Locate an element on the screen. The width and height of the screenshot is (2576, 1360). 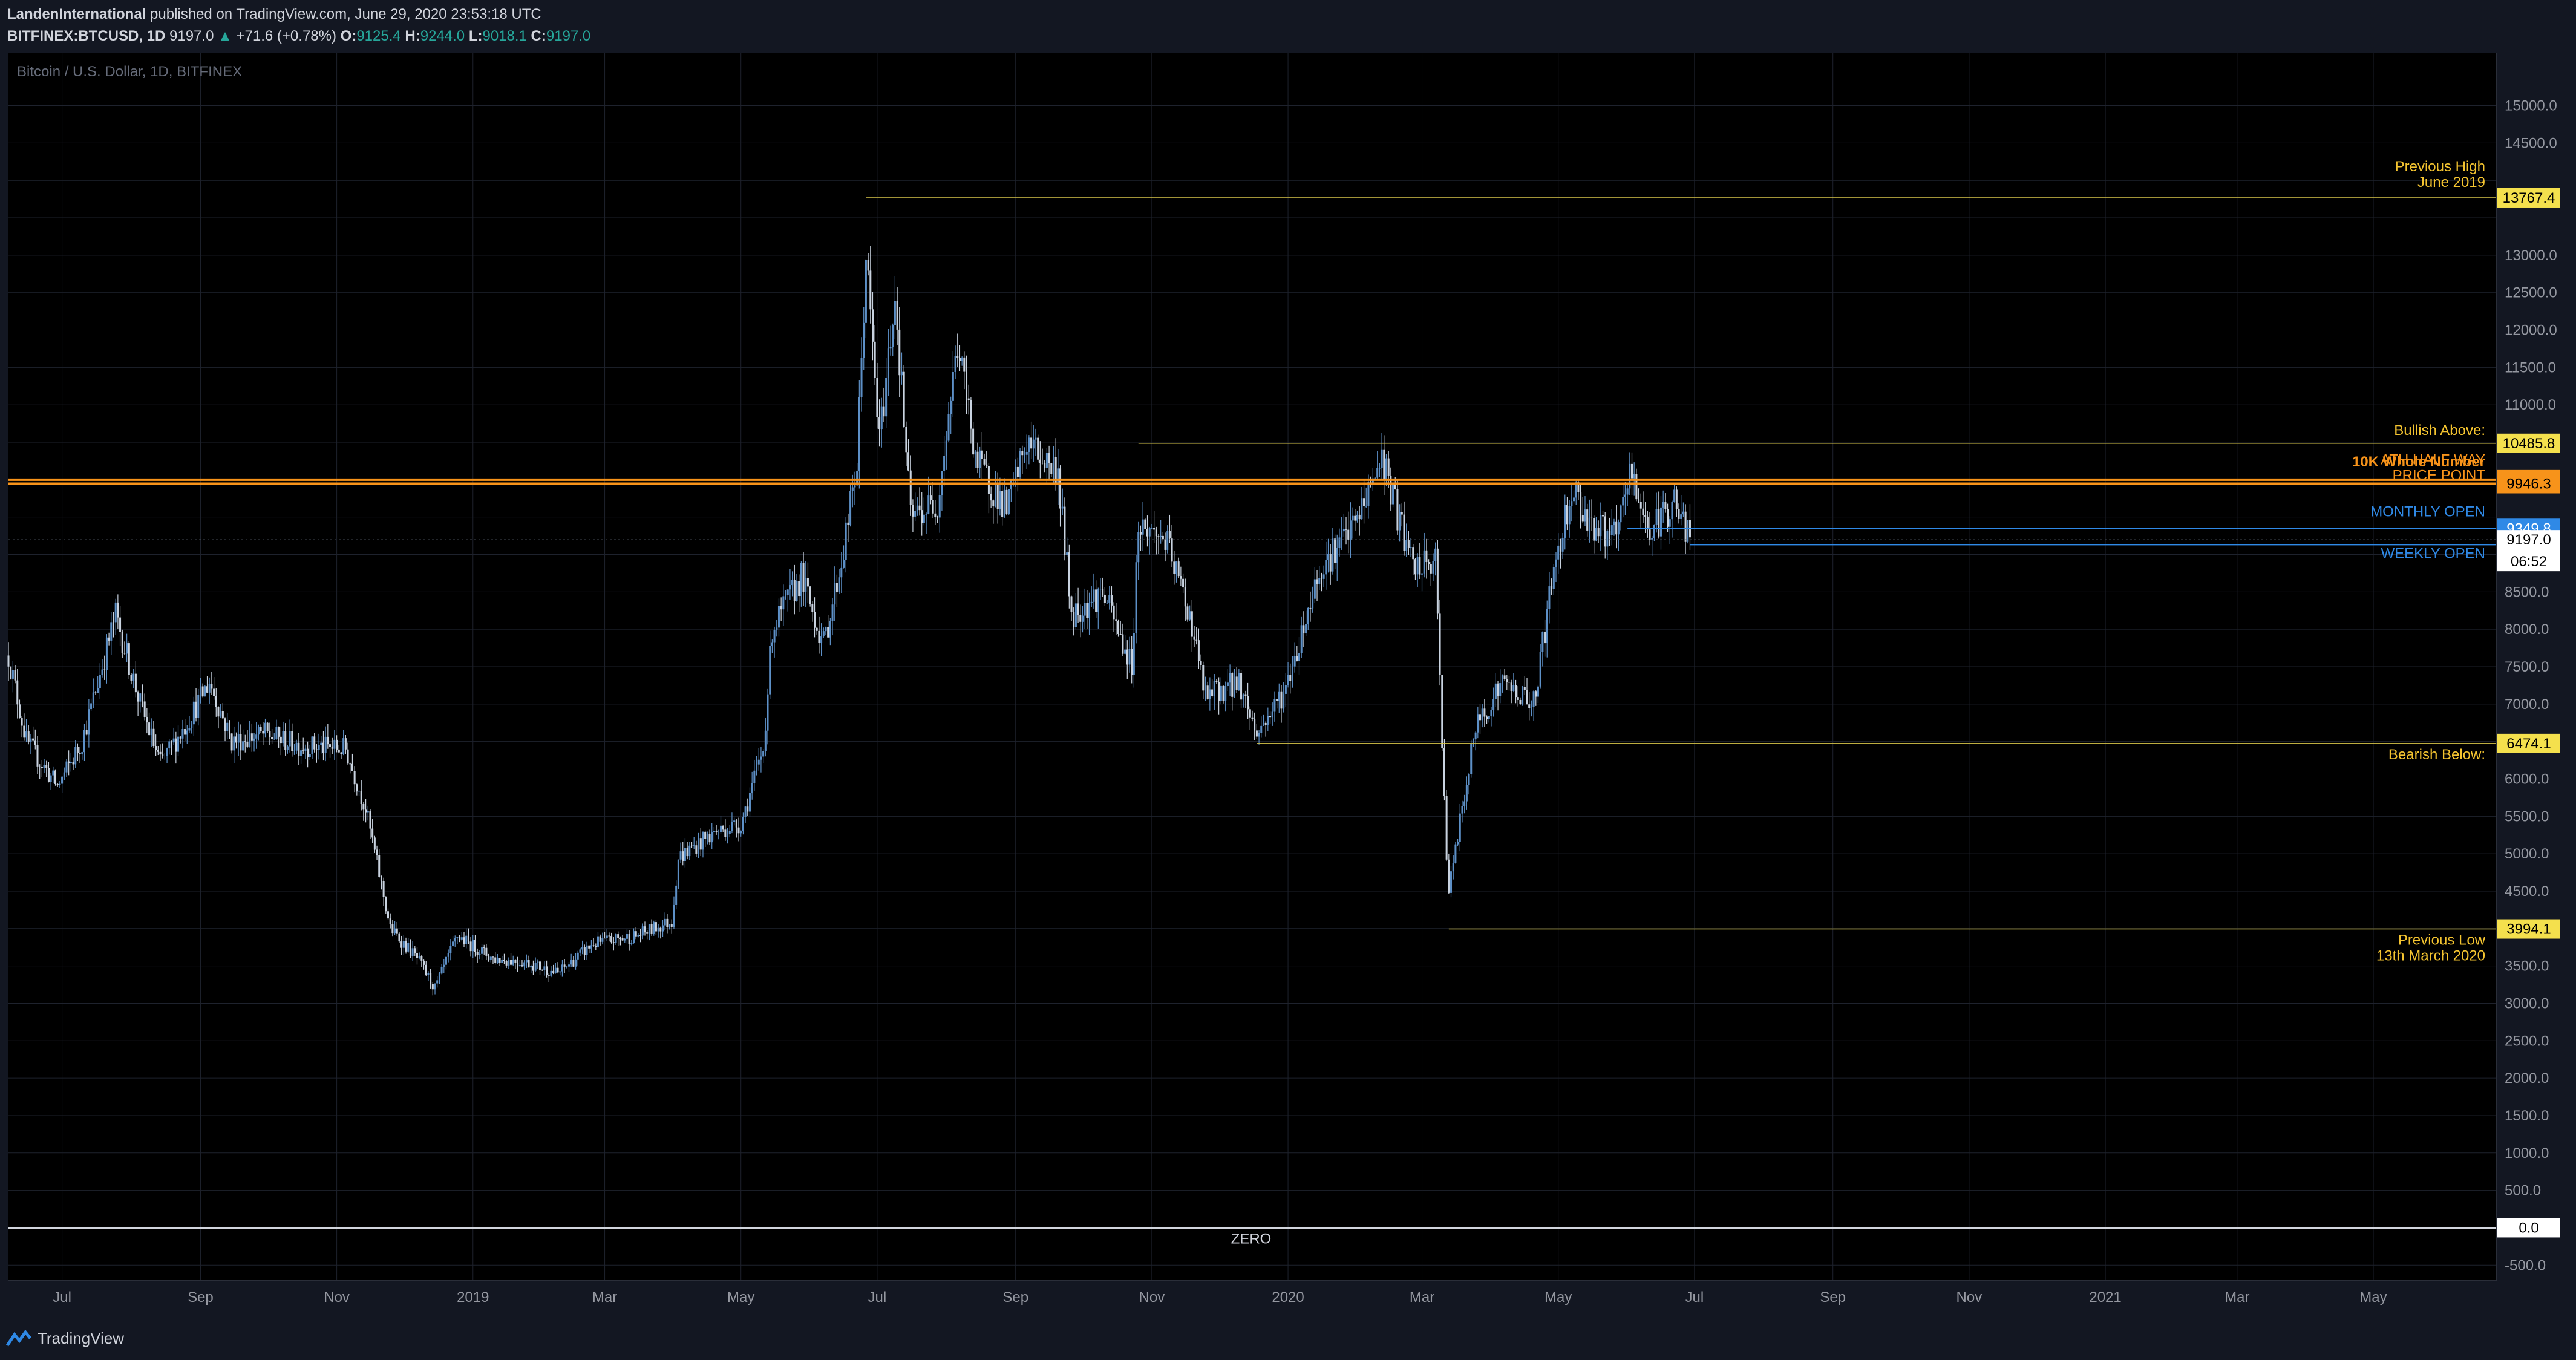
level-label: Previous Low is located at coordinates (2442, 940).